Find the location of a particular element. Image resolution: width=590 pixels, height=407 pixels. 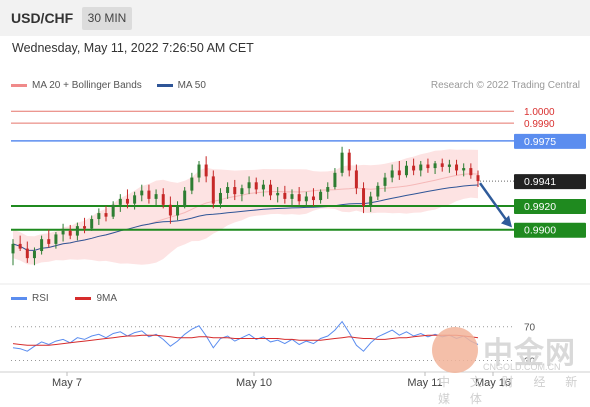

ma50-line is located at coordinates (245, 217).